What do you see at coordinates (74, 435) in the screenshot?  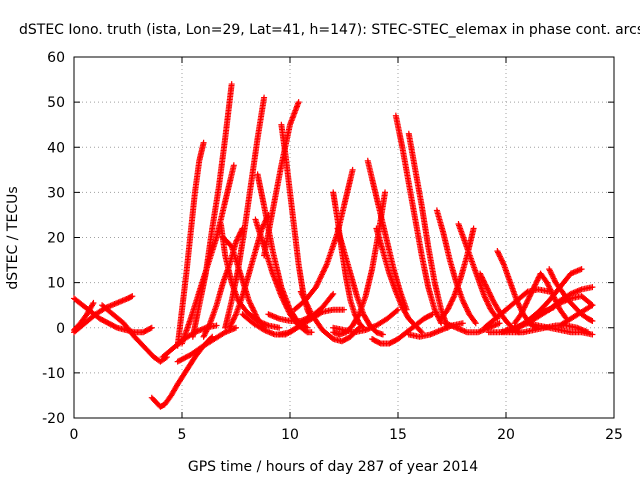 I see `x-tick-label: 0` at bounding box center [74, 435].